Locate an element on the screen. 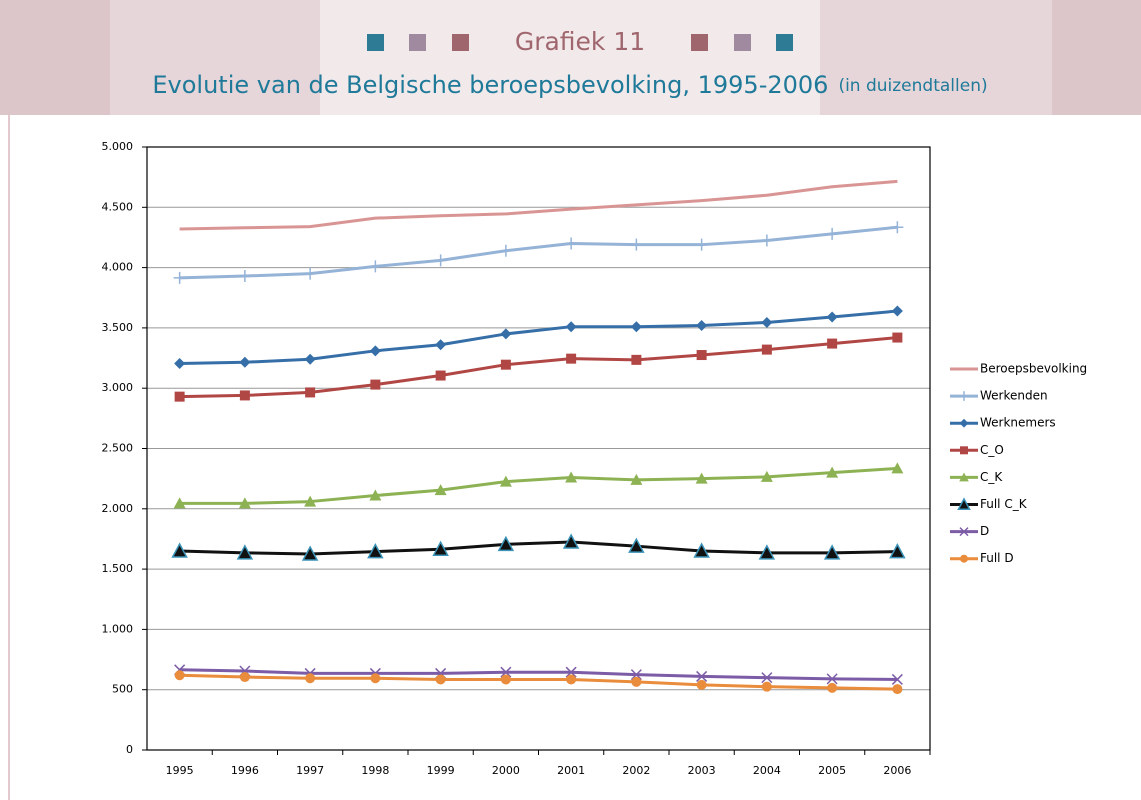  legend-label: C_O is located at coordinates (992, 450).